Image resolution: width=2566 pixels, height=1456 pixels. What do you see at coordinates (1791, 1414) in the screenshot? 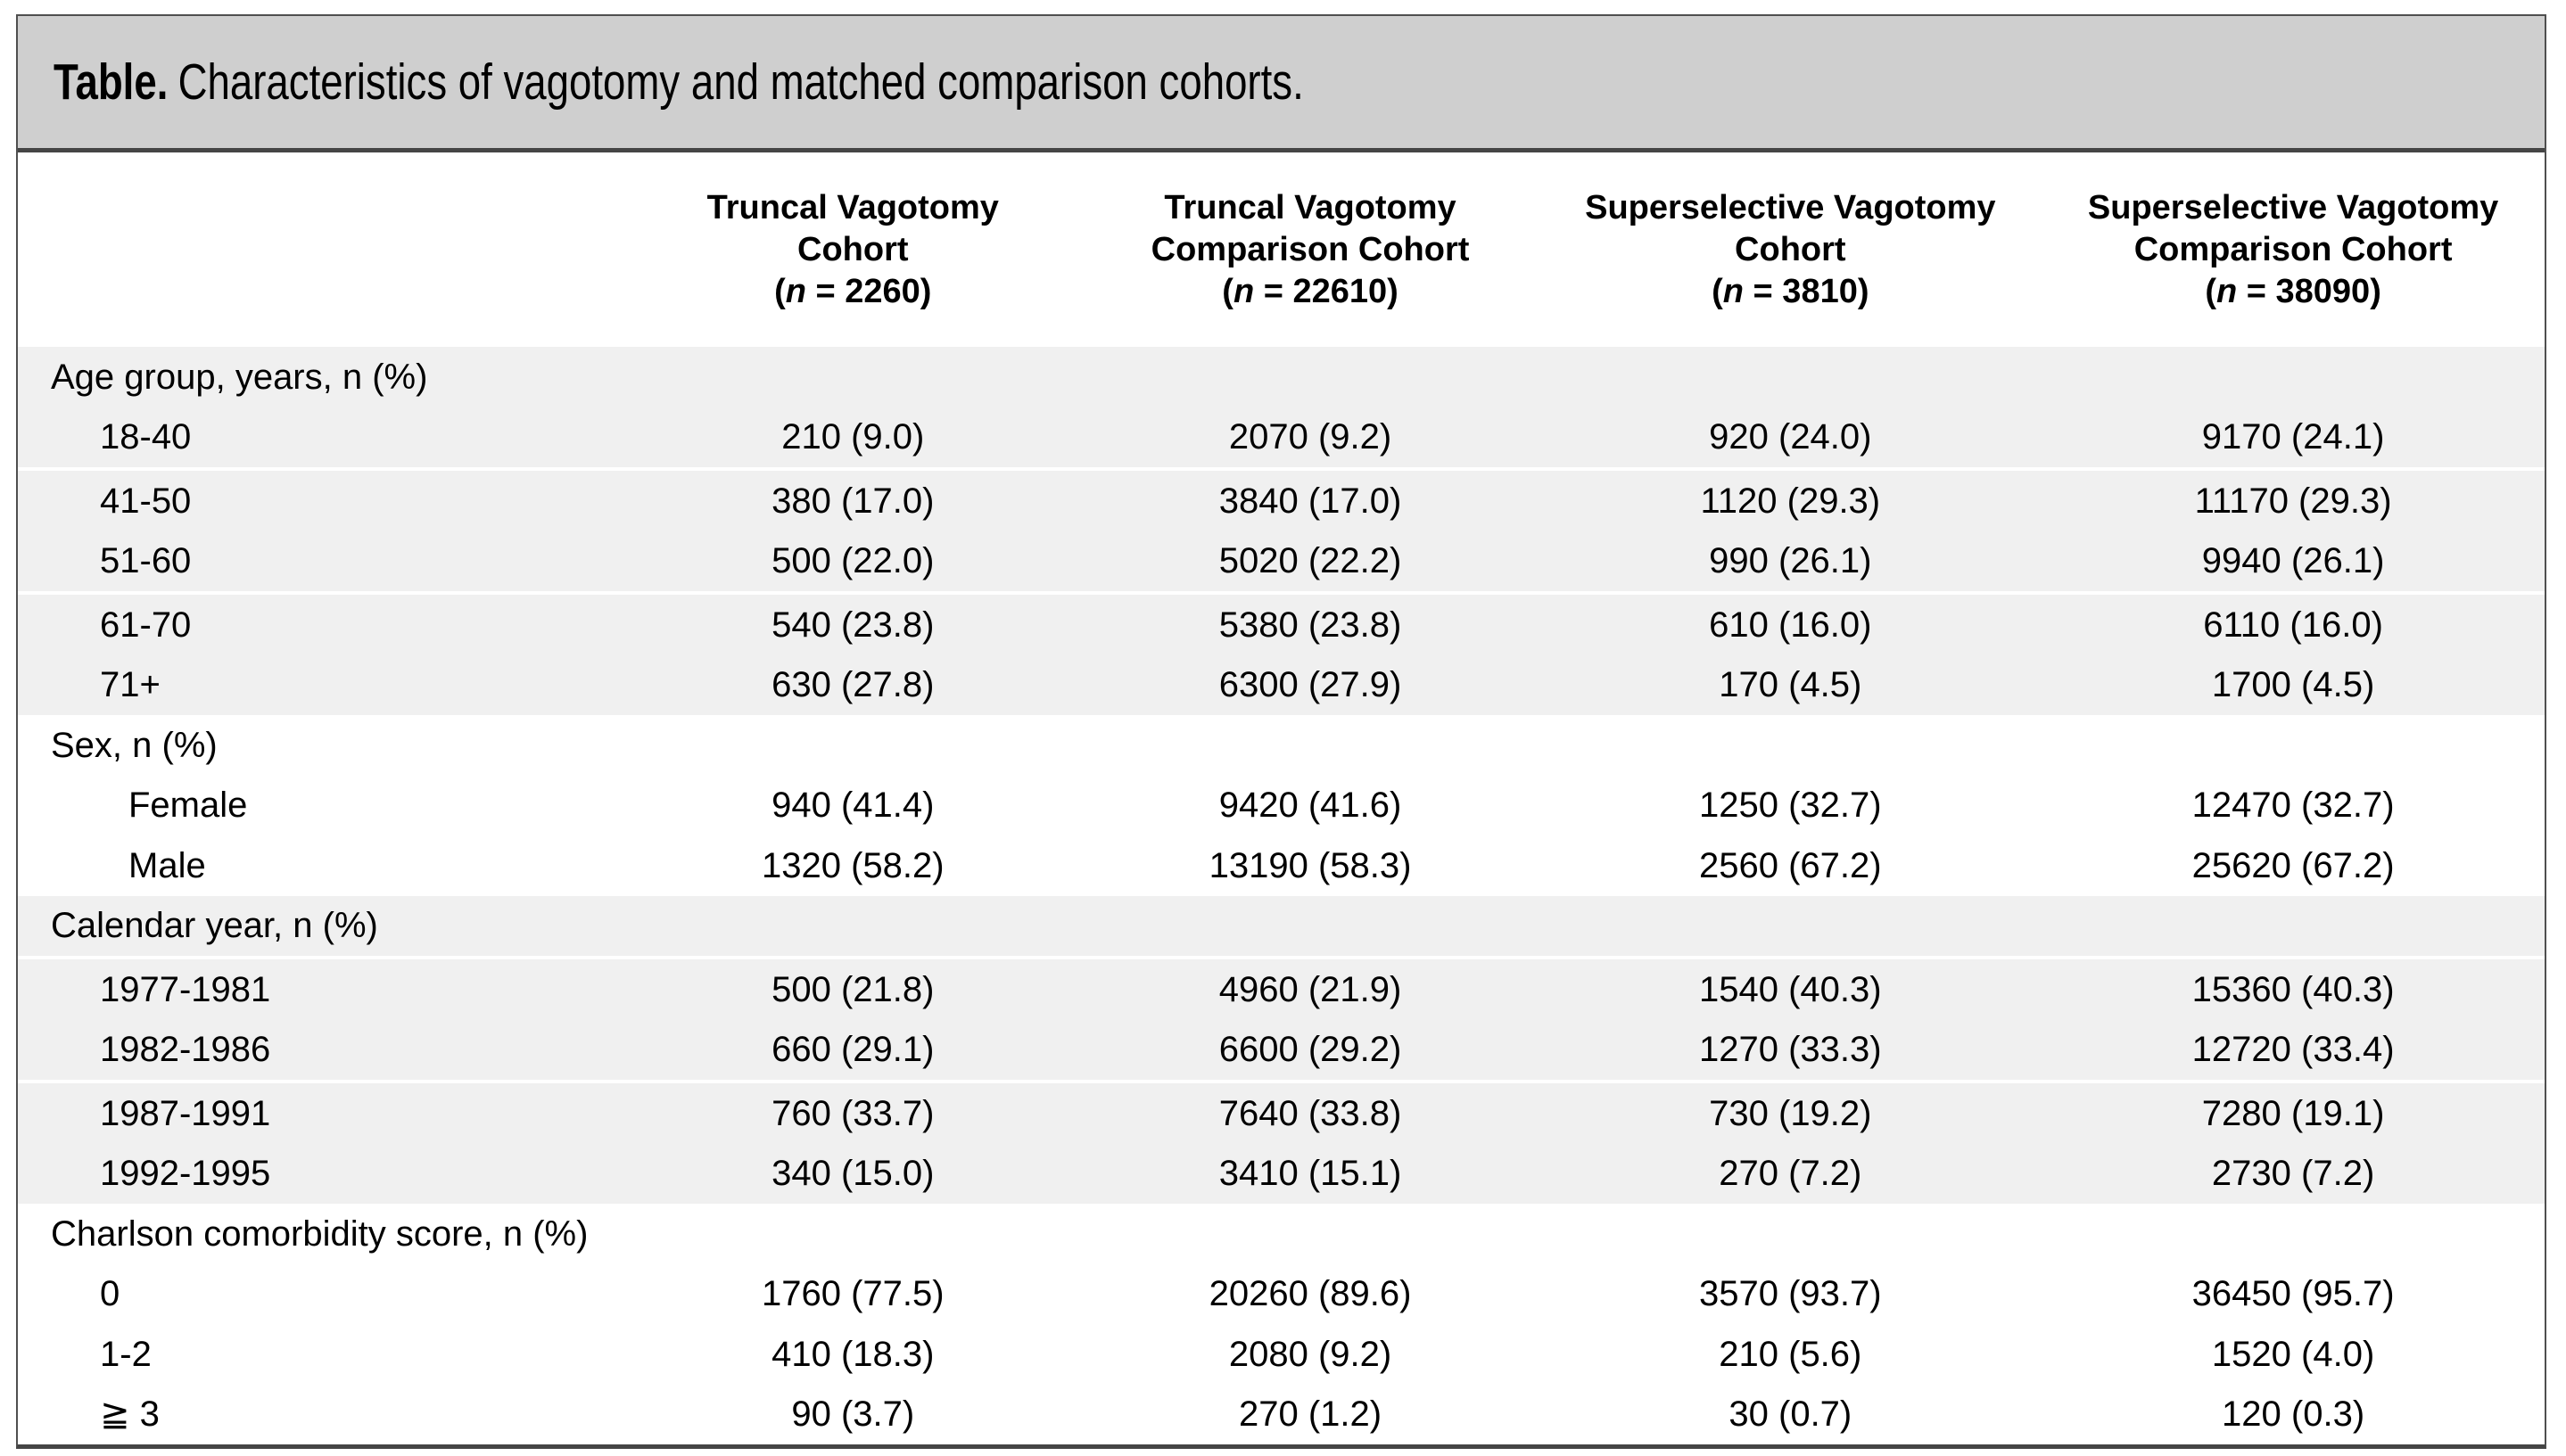
I see `cell-value: 30 (0.7)` at bounding box center [1791, 1414].